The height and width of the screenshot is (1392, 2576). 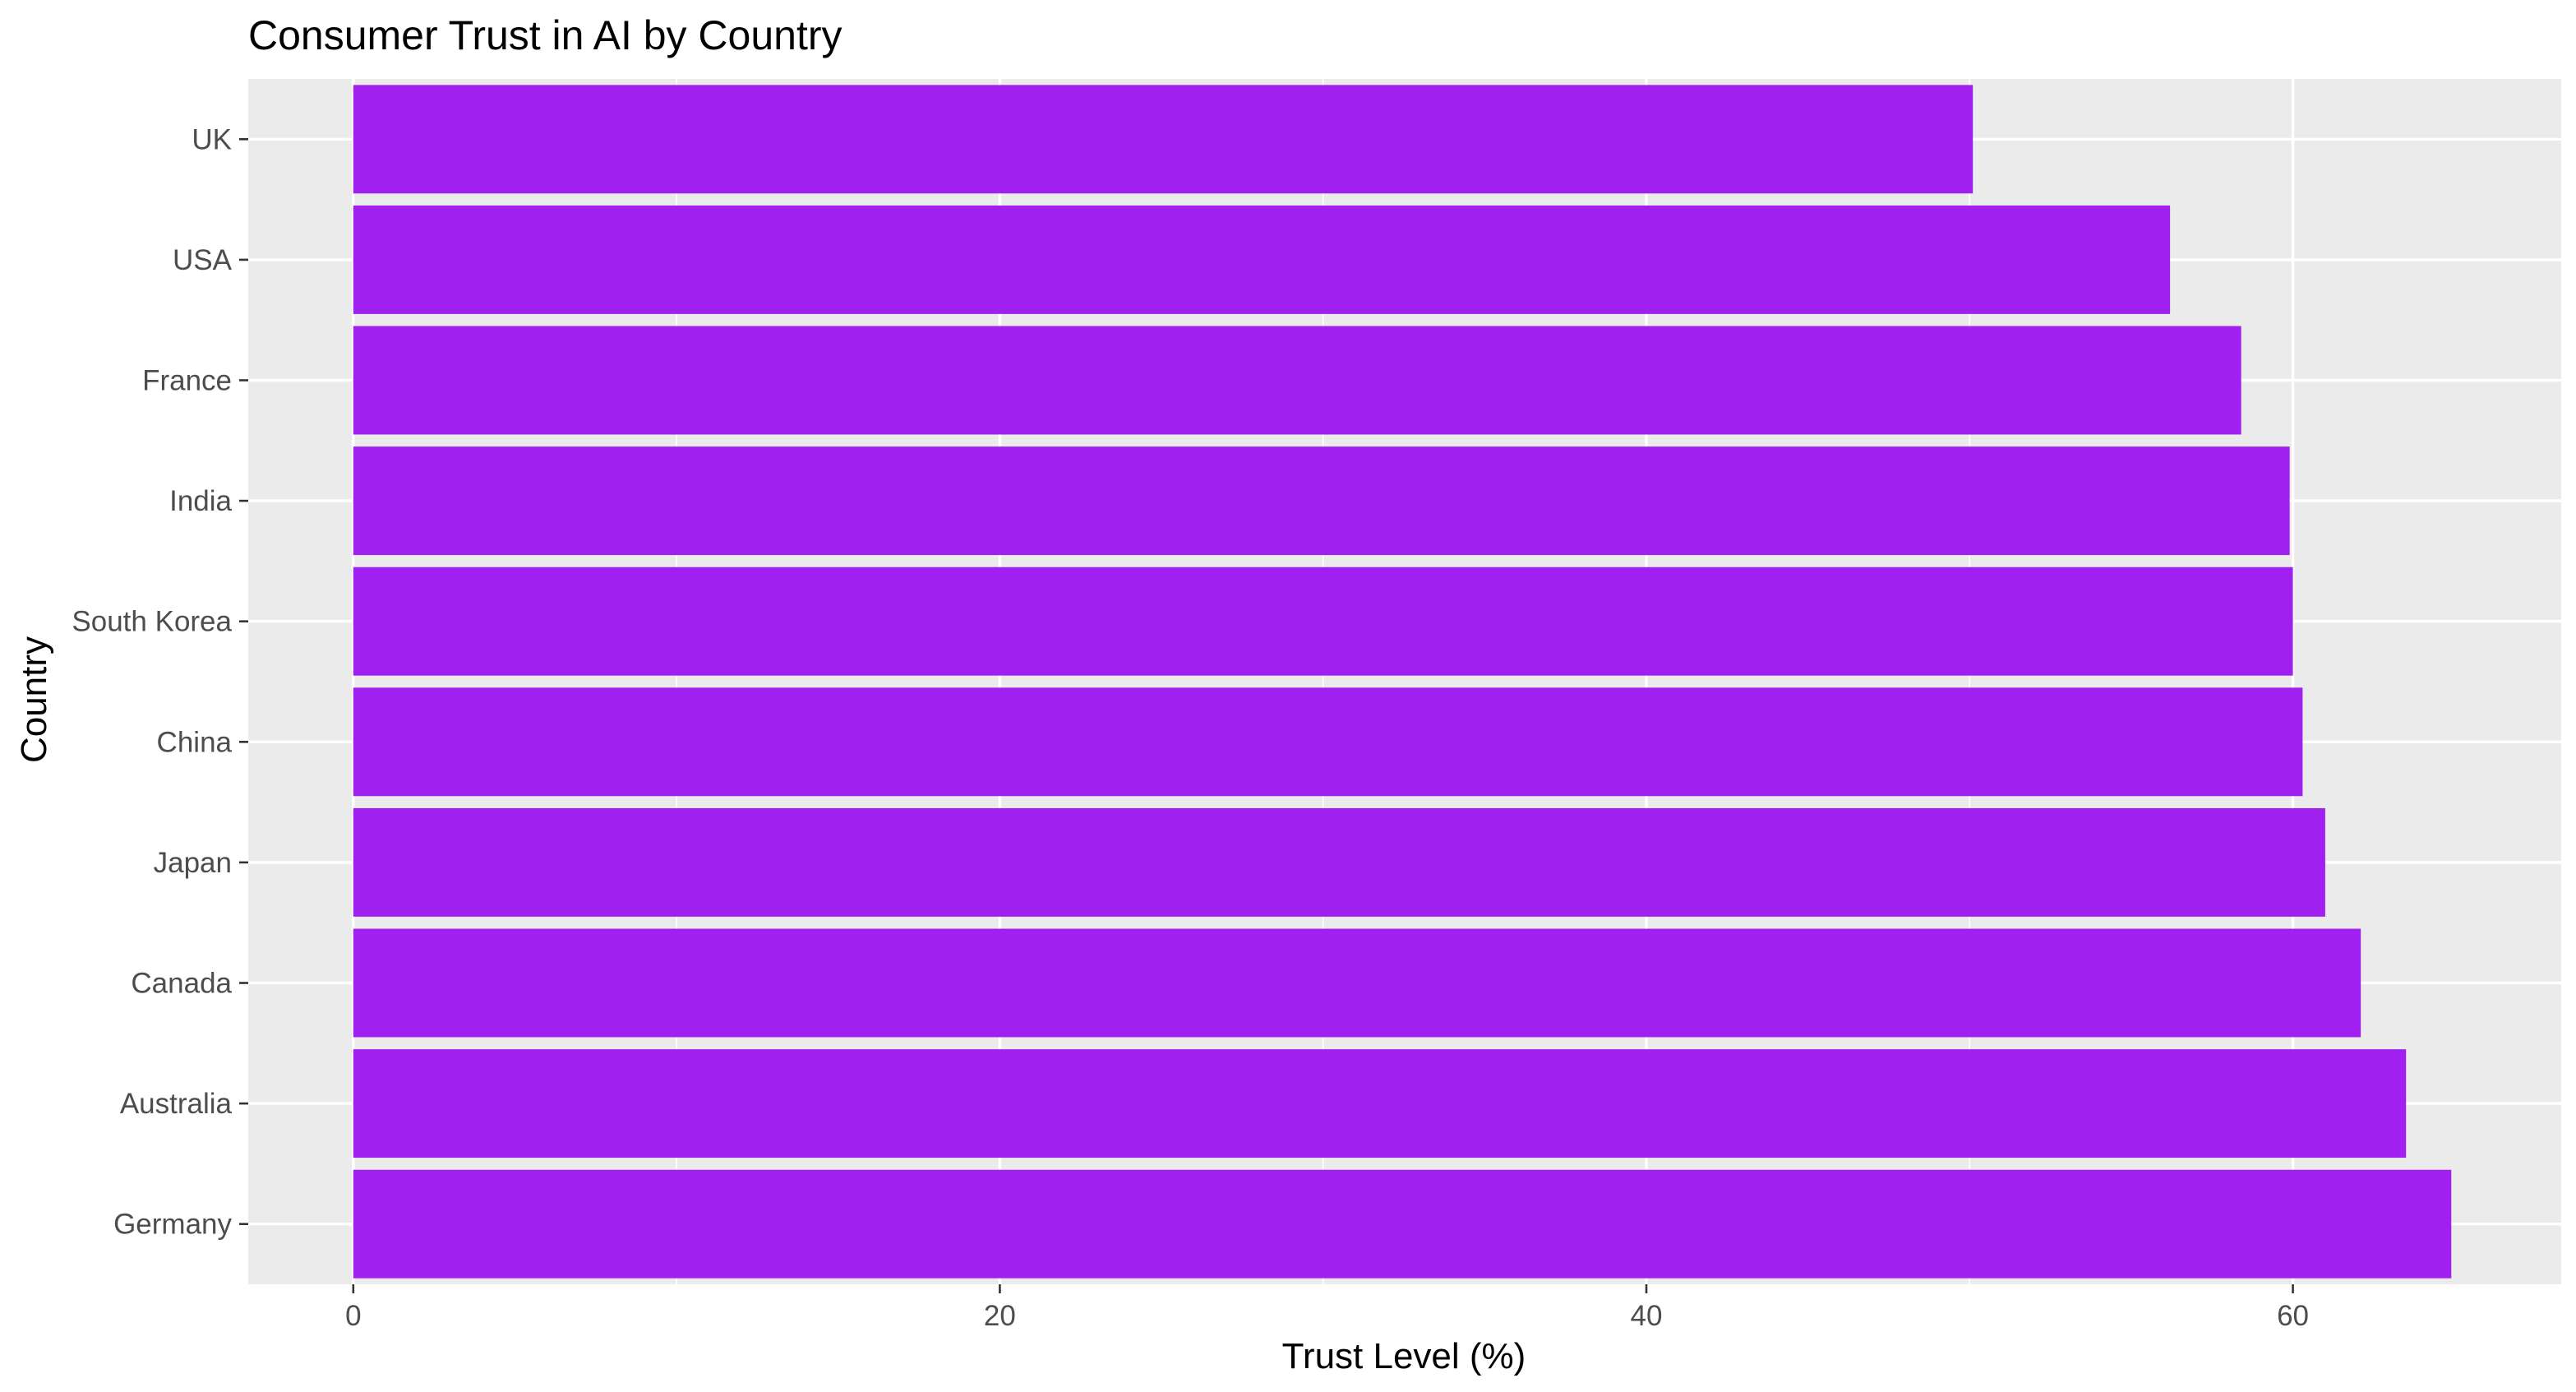 I want to click on y-axis-title: Country, so click(x=34, y=699).